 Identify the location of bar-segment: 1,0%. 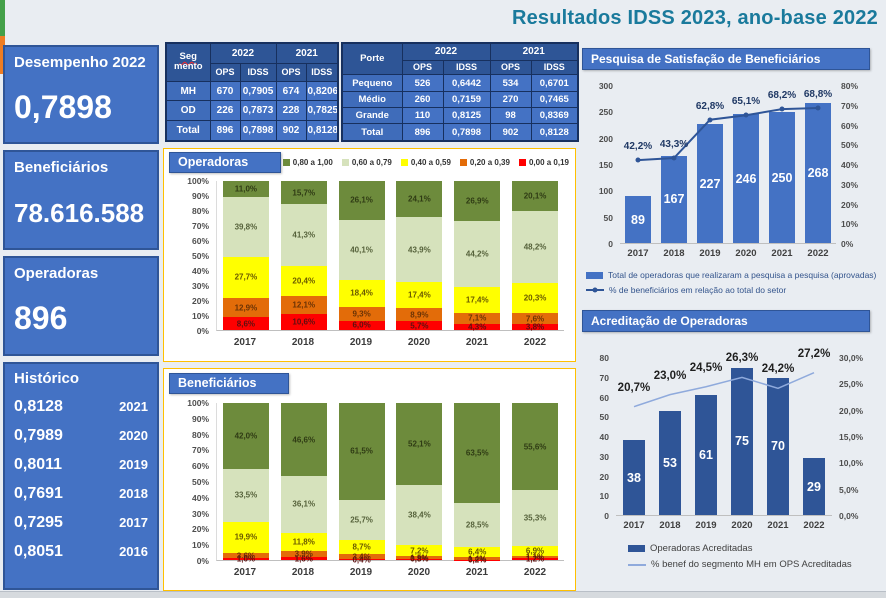
(245, 559).